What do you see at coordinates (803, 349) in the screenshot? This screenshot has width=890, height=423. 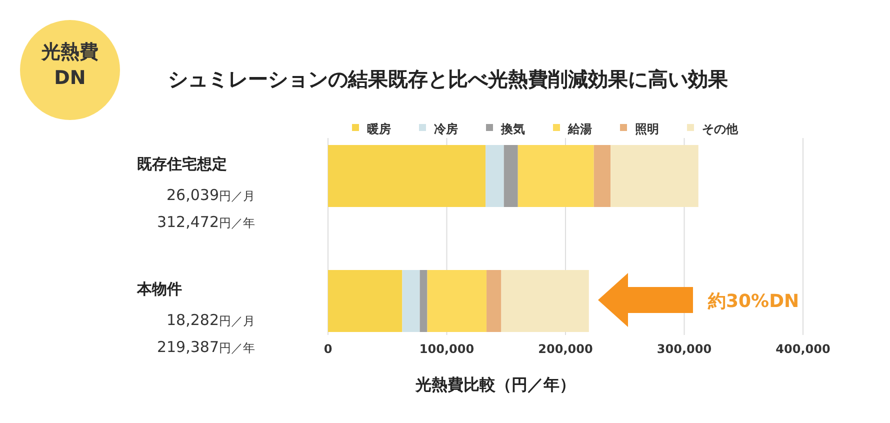 I see `x-tick-label: 400,000` at bounding box center [803, 349].